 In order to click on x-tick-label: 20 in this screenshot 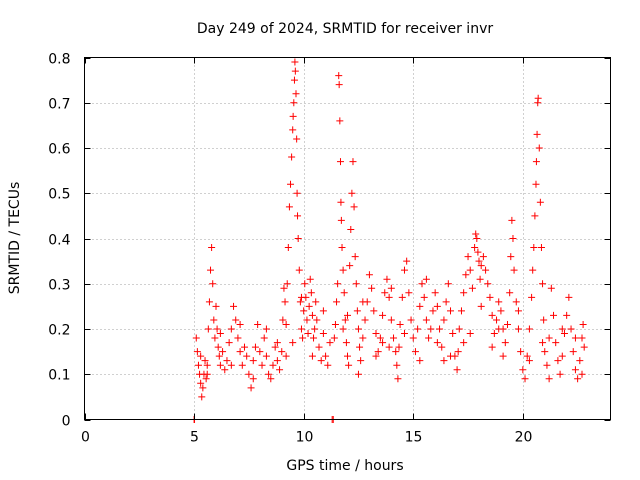, I will do `click(524, 438)`.